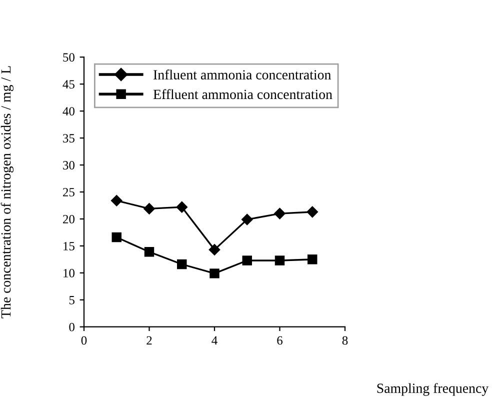  I want to click on y-tick-label: 50, so click(68, 57).